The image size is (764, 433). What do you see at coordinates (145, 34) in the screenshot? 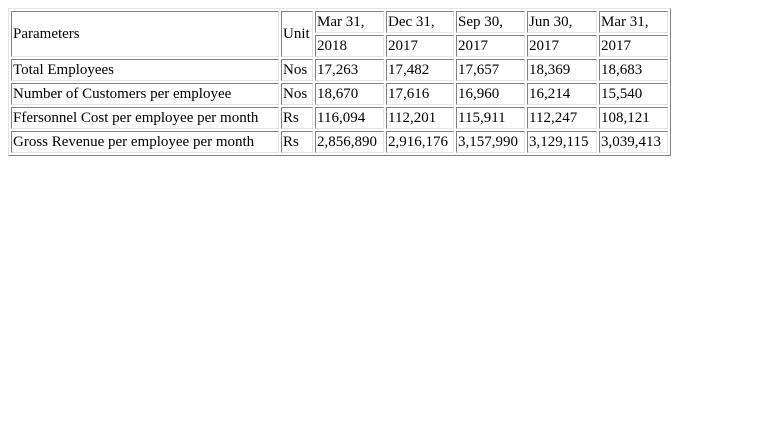
I see `header-parameters: Parameters` at bounding box center [145, 34].